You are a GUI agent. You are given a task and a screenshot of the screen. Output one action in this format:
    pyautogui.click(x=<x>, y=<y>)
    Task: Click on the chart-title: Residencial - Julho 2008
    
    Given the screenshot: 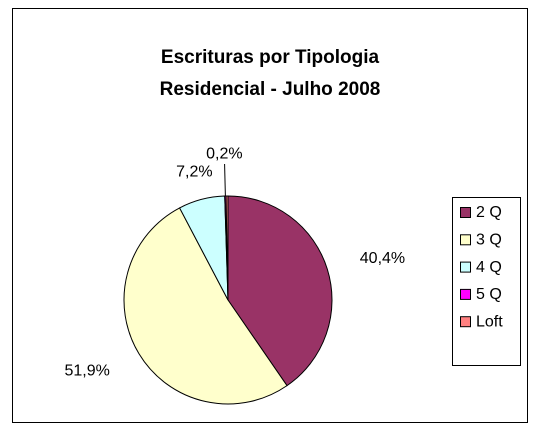 What is the action you would take?
    pyautogui.click(x=270, y=89)
    